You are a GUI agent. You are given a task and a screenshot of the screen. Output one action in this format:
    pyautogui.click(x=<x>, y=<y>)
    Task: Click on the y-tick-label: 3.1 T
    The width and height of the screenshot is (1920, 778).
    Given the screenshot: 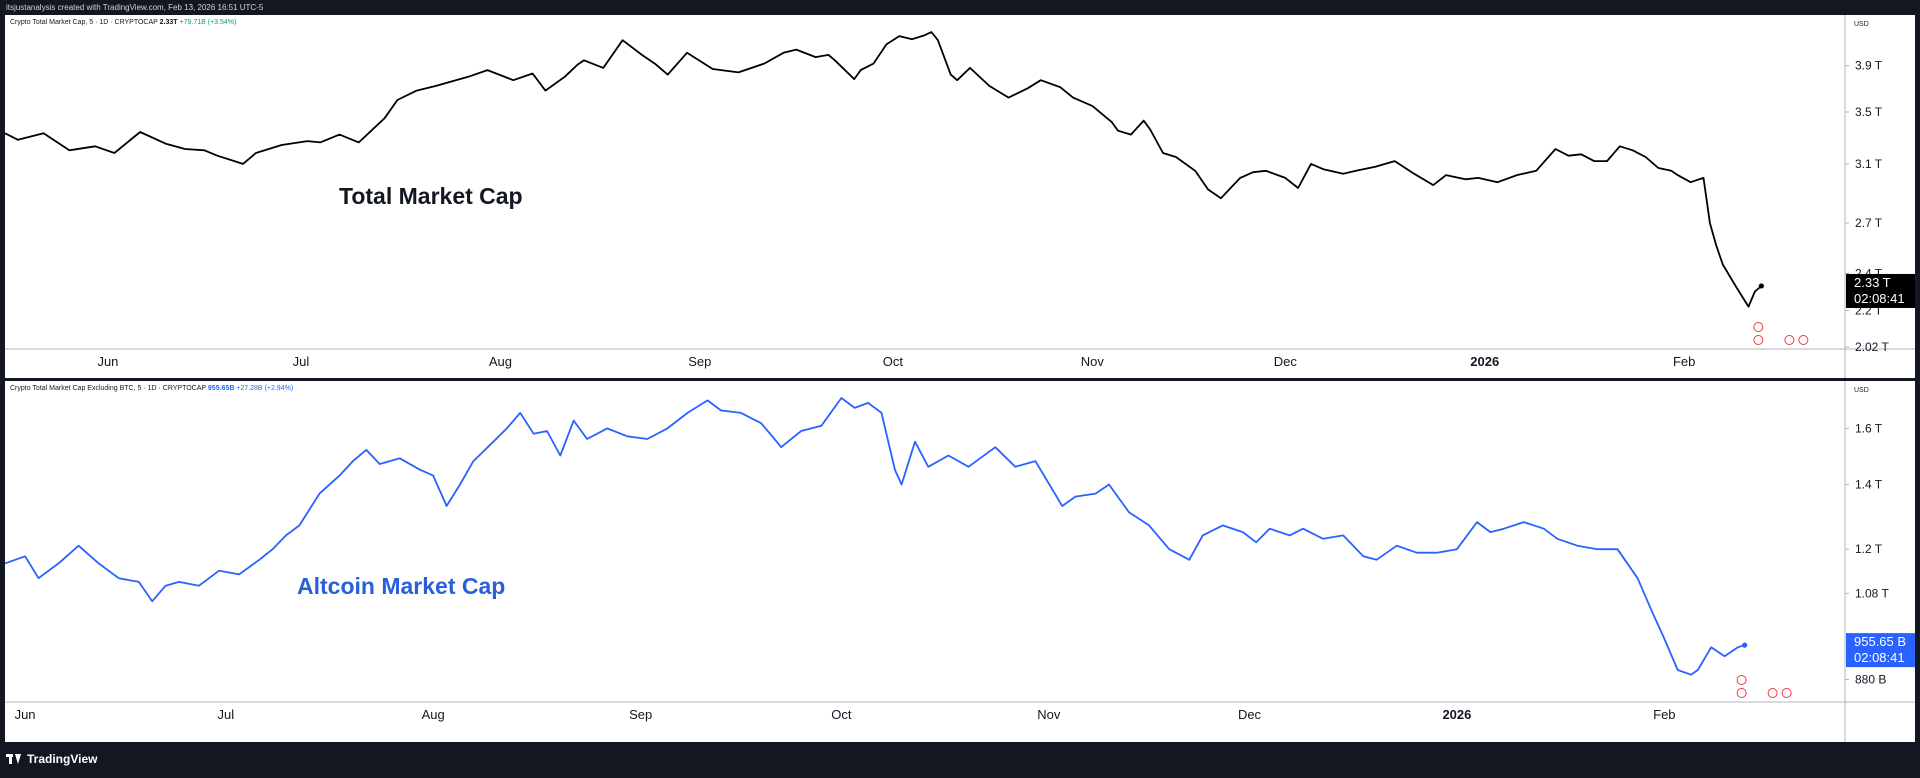 What is the action you would take?
    pyautogui.click(x=1869, y=164)
    